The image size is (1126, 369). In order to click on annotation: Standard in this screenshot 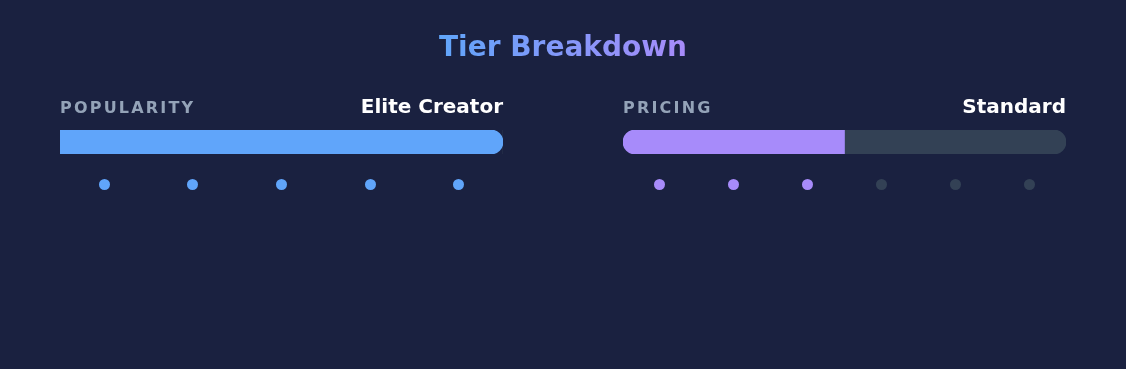, I will do `click(1014, 106)`.